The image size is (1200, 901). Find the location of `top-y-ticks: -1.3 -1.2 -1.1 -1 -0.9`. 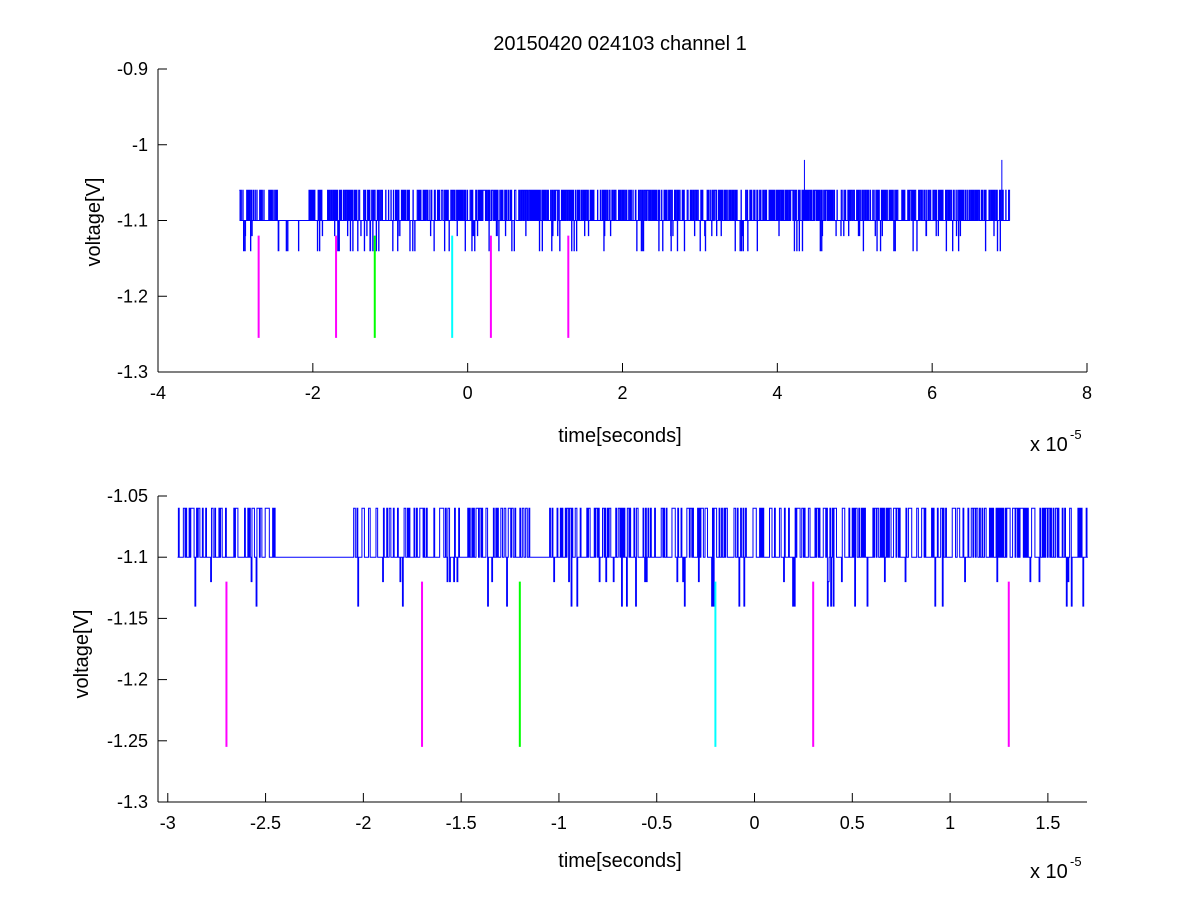

top-y-ticks: -1.3 -1.2 -1.1 -1 -0.9 is located at coordinates (142, 220).